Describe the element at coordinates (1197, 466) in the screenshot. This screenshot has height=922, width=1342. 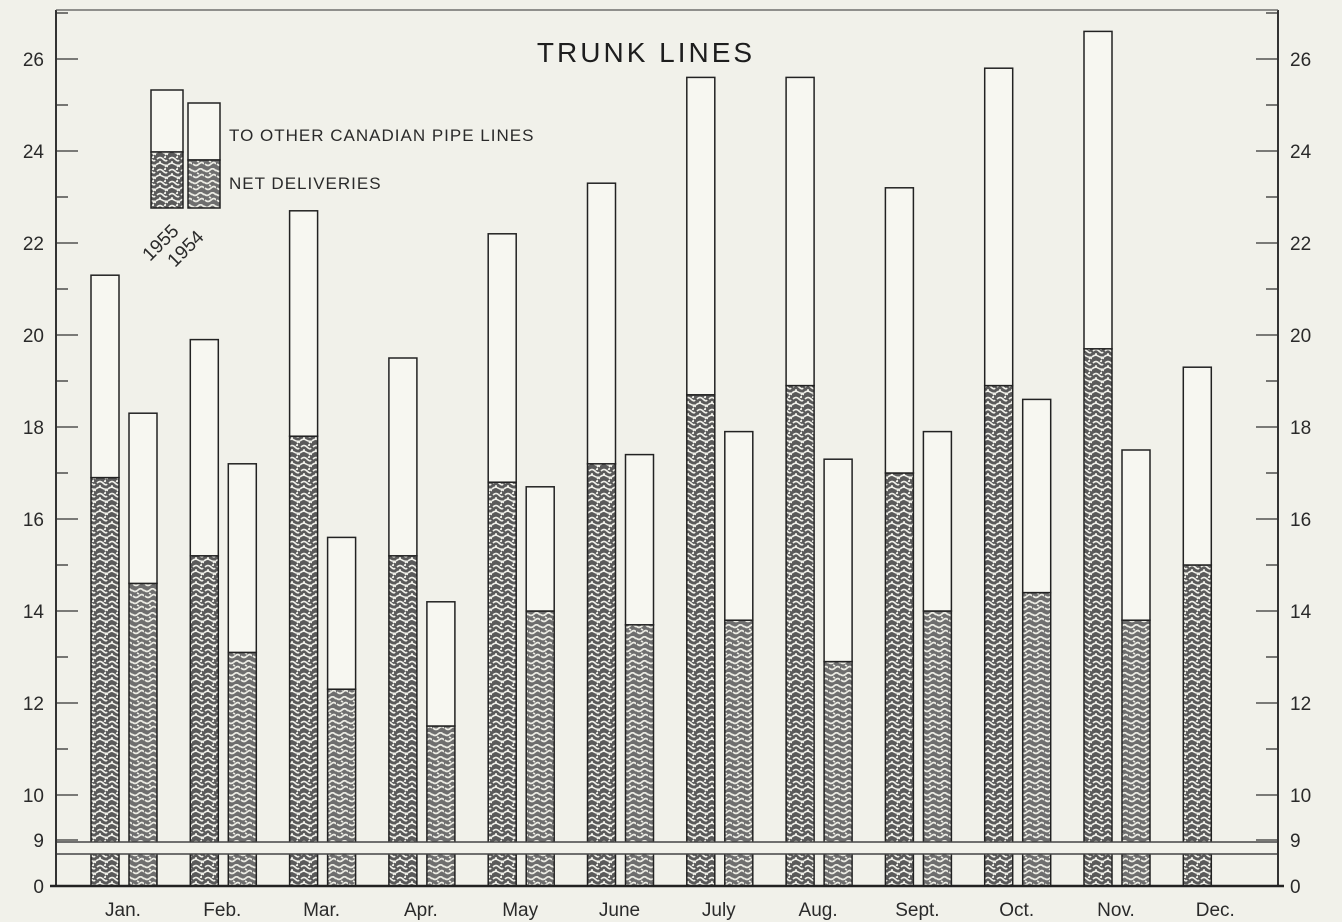
I see `bar-1955-11-to-other-pipe-lines` at that location.